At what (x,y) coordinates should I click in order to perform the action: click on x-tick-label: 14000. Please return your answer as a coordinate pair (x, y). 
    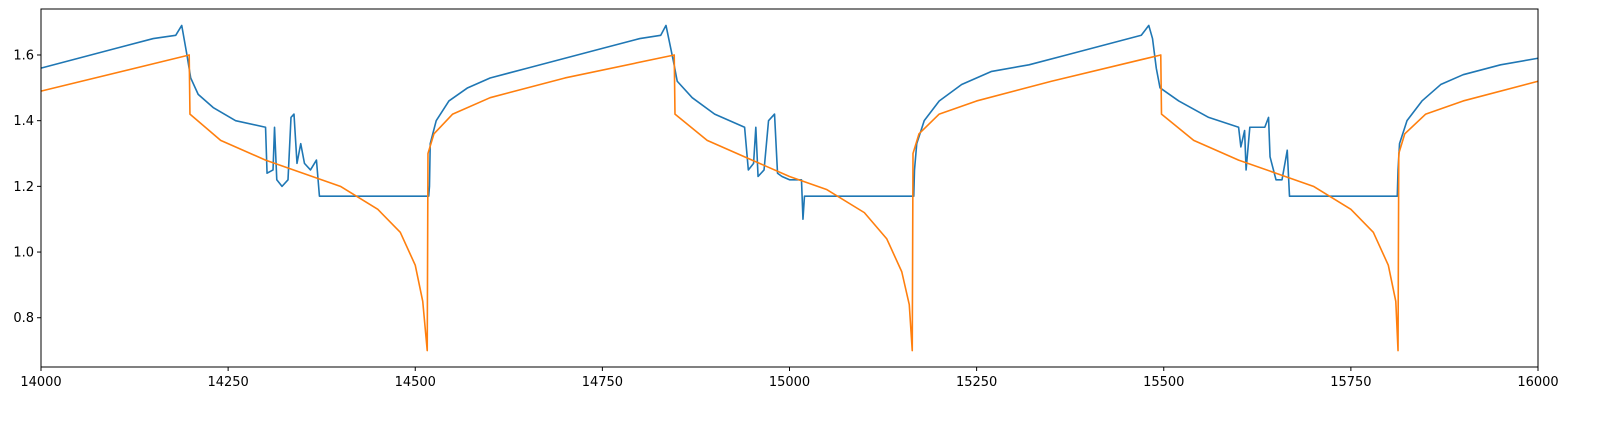
    Looking at the image, I should click on (40, 382).